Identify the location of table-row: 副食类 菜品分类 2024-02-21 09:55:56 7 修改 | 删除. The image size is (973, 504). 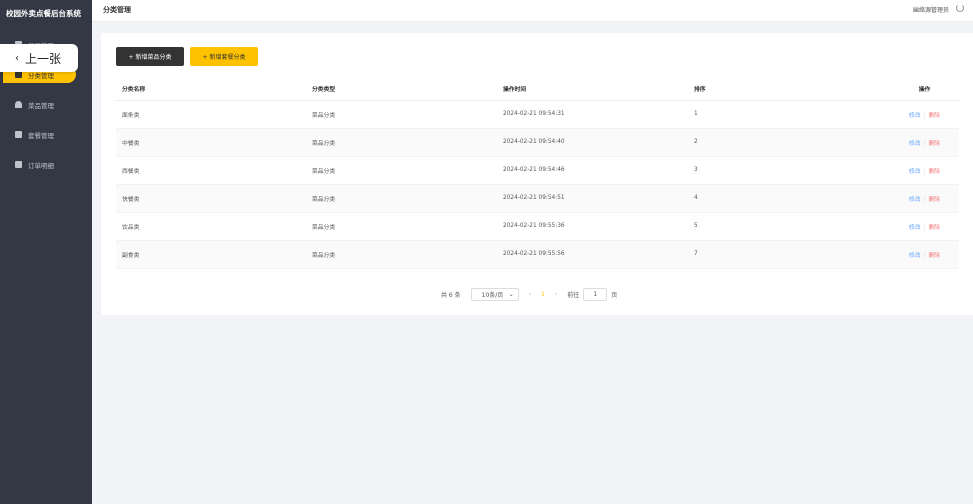
(537, 254).